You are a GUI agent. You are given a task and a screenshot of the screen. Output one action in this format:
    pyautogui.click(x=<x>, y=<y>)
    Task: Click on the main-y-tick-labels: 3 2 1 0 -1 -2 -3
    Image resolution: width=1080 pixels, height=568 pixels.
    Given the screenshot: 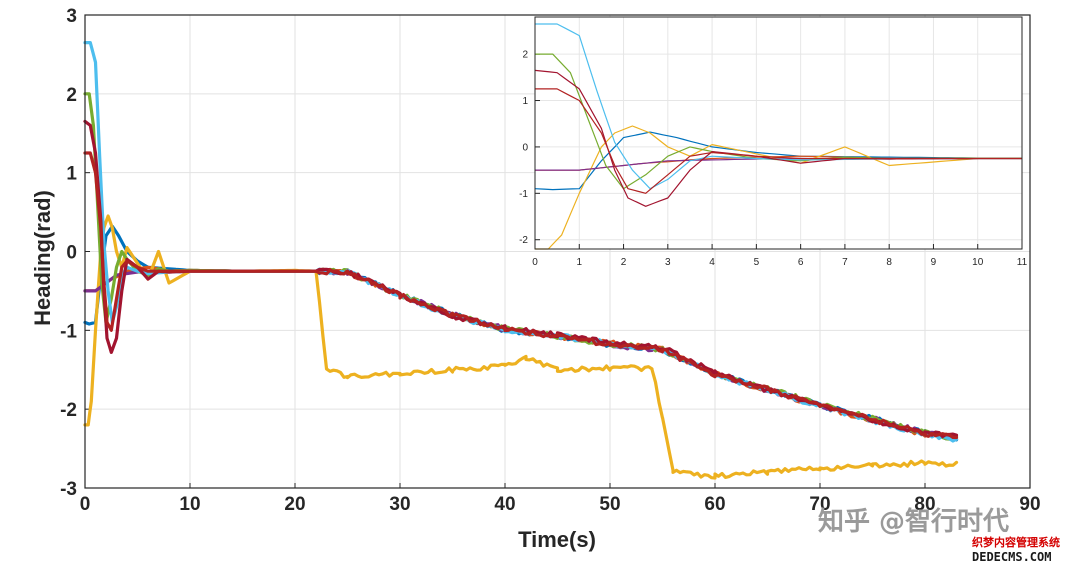 What is the action you would take?
    pyautogui.click(x=68, y=253)
    